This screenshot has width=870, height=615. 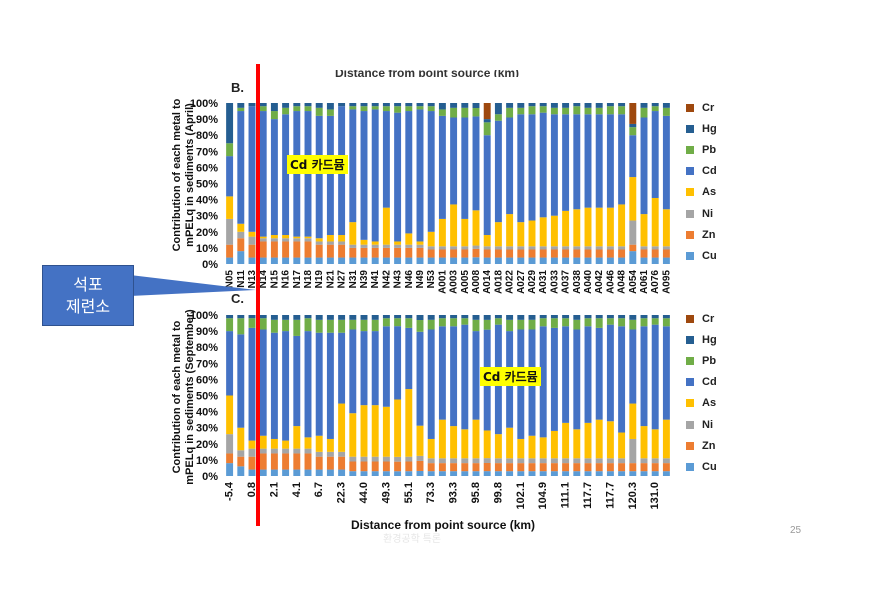 What do you see at coordinates (701, 445) in the screenshot?
I see `legend-item: Zn` at bounding box center [701, 445].